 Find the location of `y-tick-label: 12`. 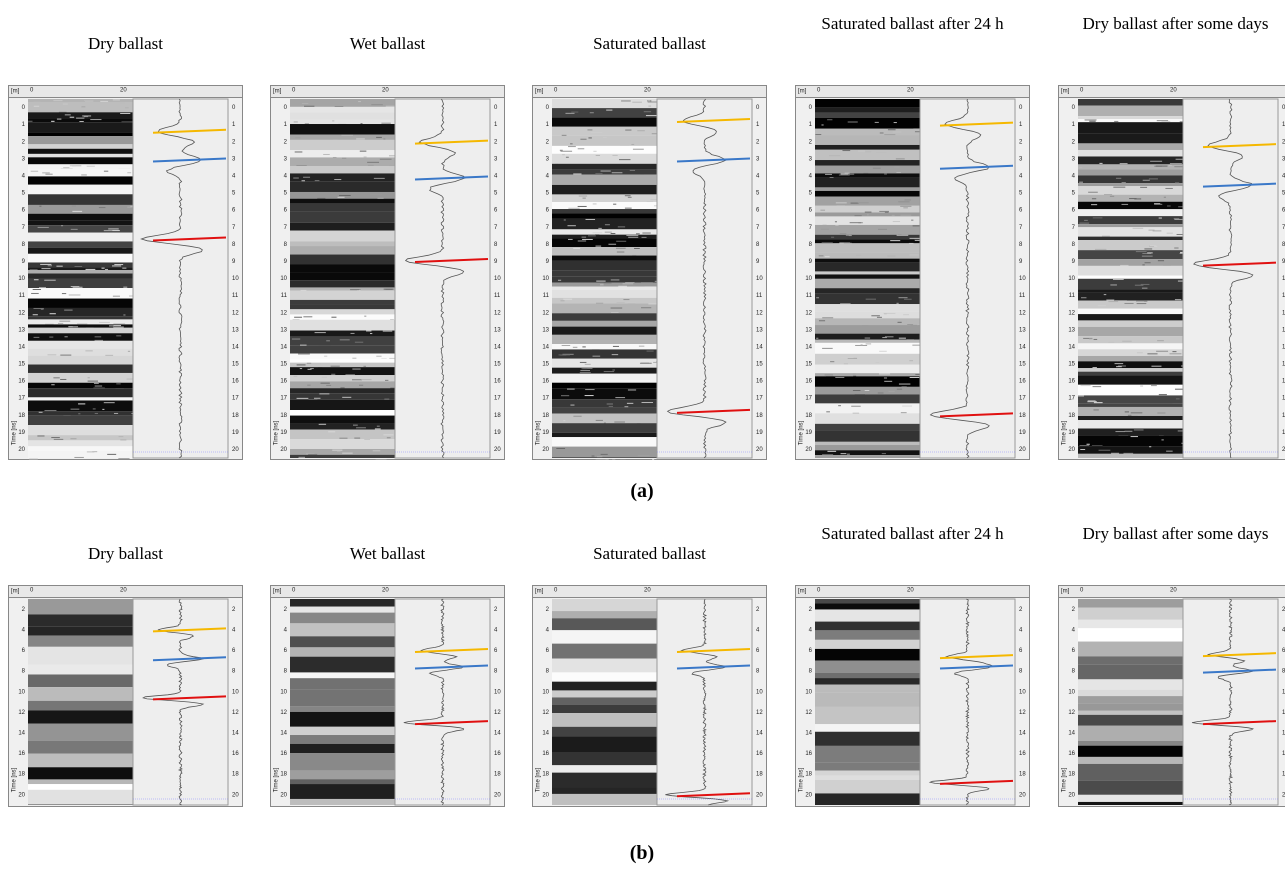

y-tick-label: 12 is located at coordinates (1022, 713).